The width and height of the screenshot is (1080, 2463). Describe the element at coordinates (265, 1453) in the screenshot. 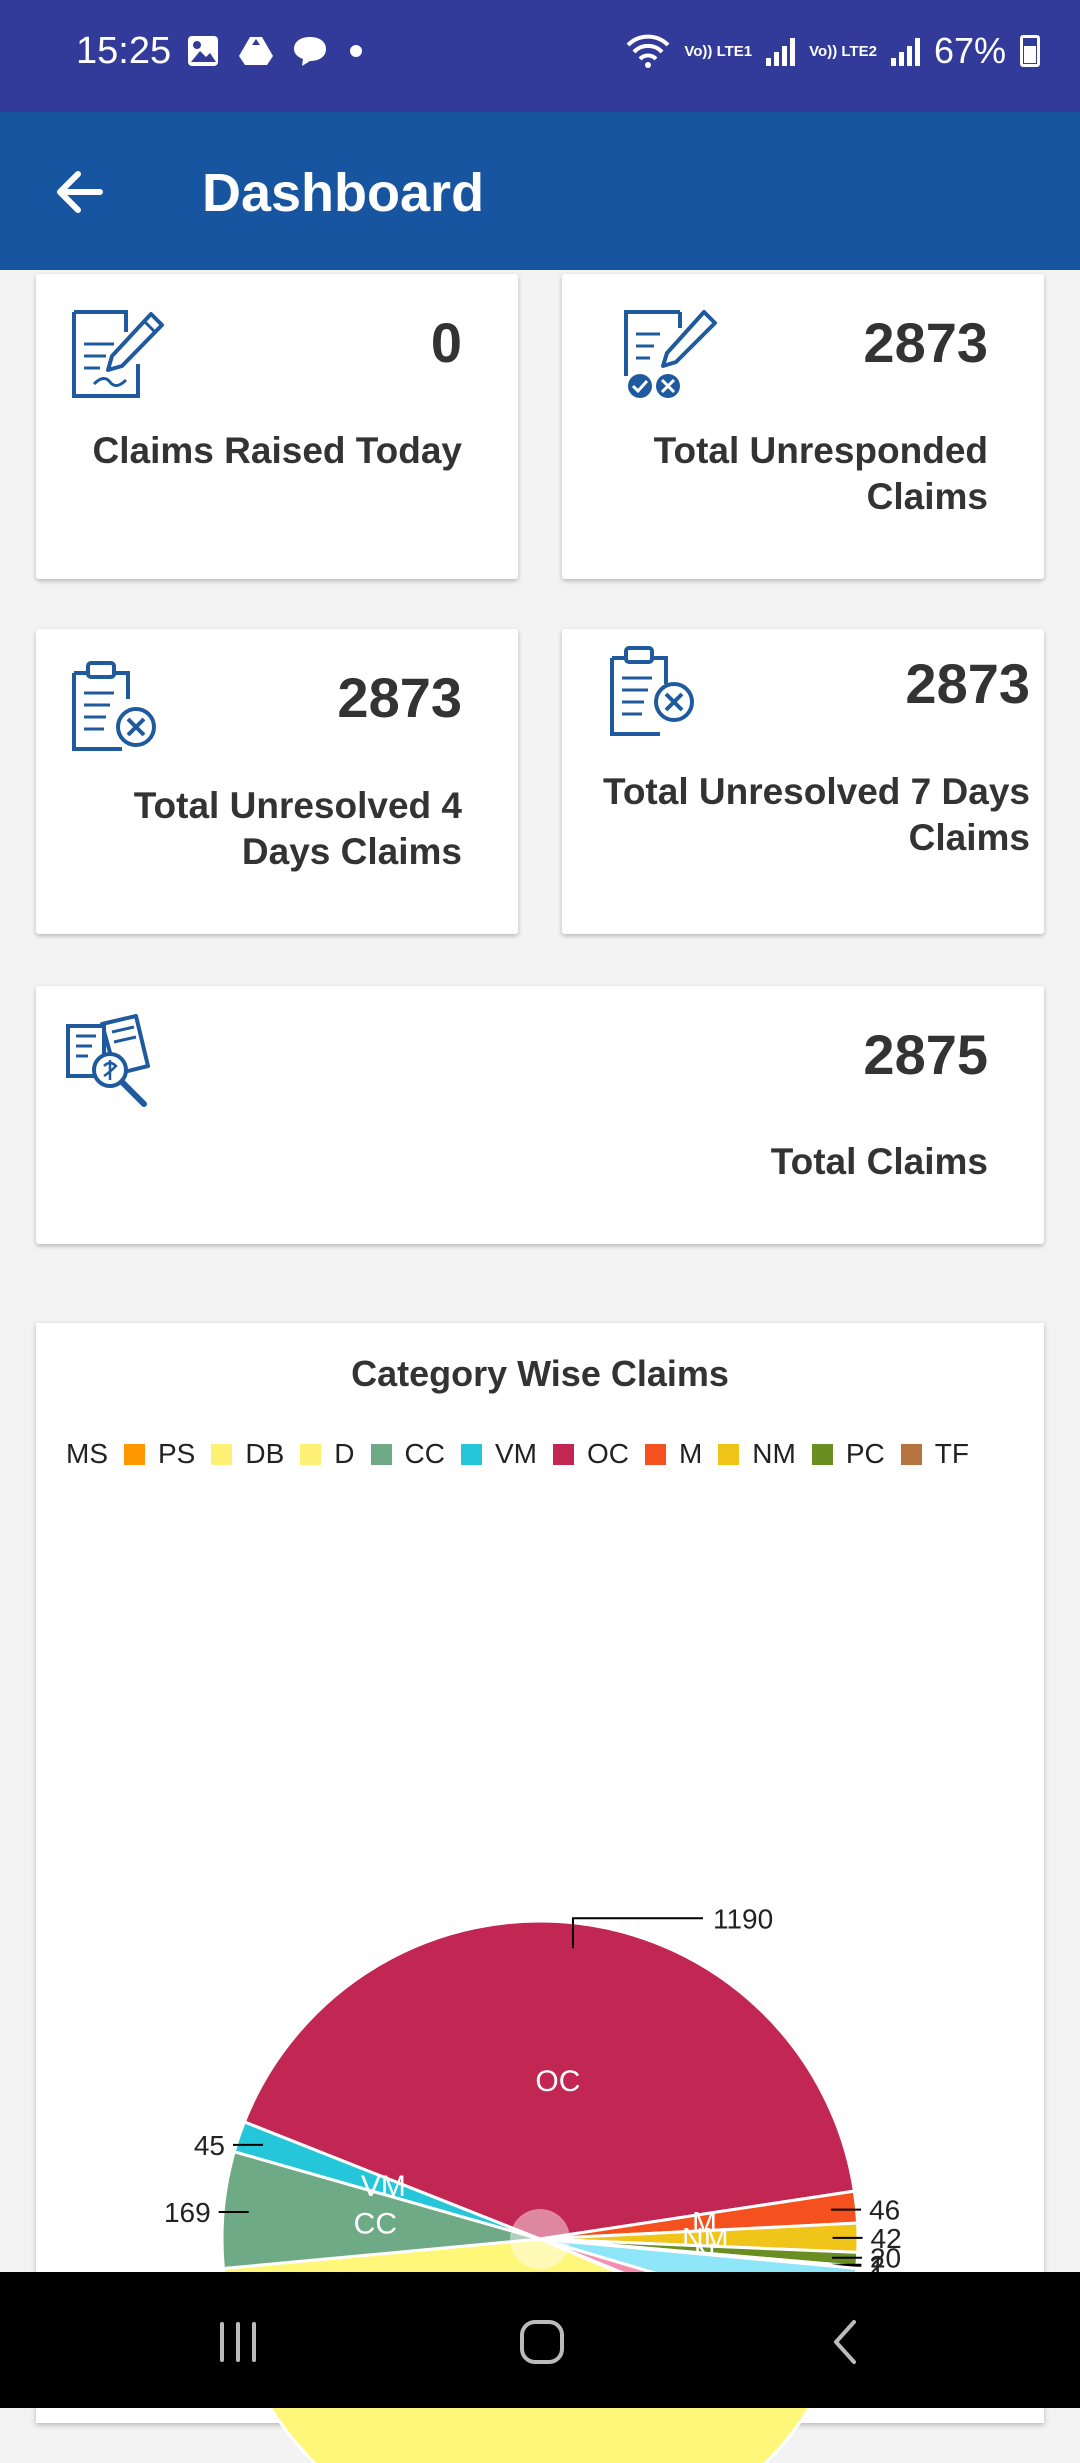

I see `legend-label: DB` at that location.